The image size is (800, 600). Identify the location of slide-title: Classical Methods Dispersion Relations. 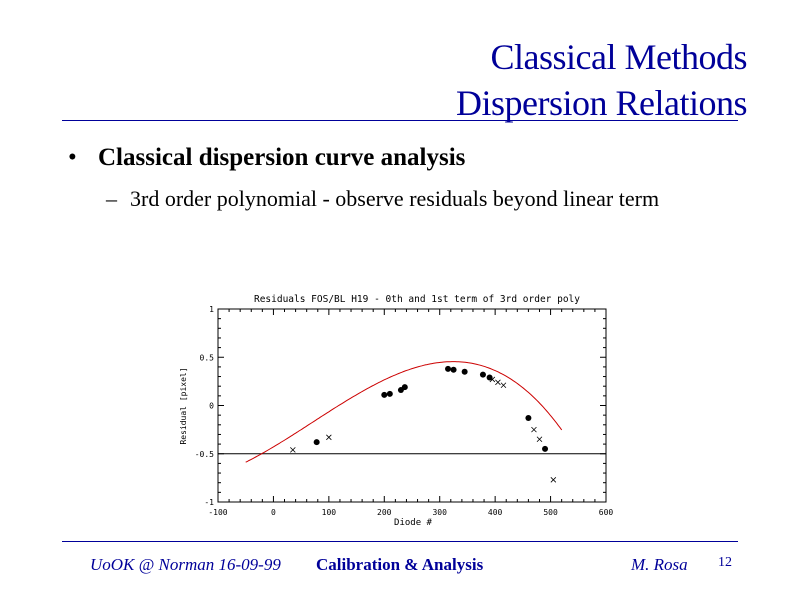
(601, 80).